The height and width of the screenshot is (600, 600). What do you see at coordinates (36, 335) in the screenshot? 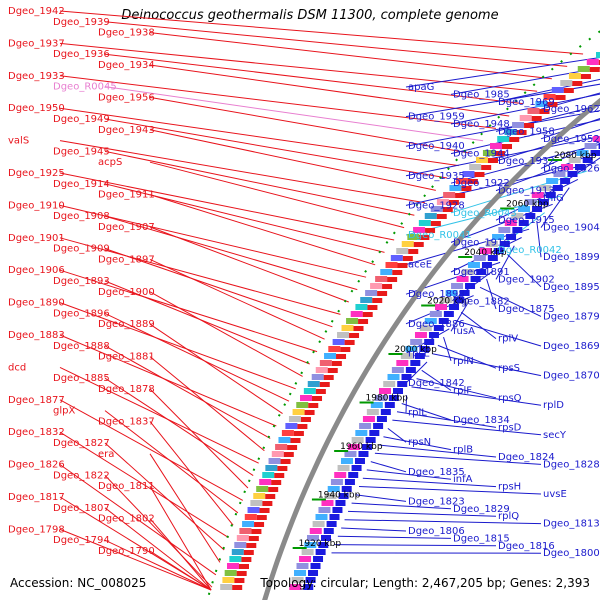
I see `left-gene-label: Dgeo_1883` at bounding box center [36, 335].